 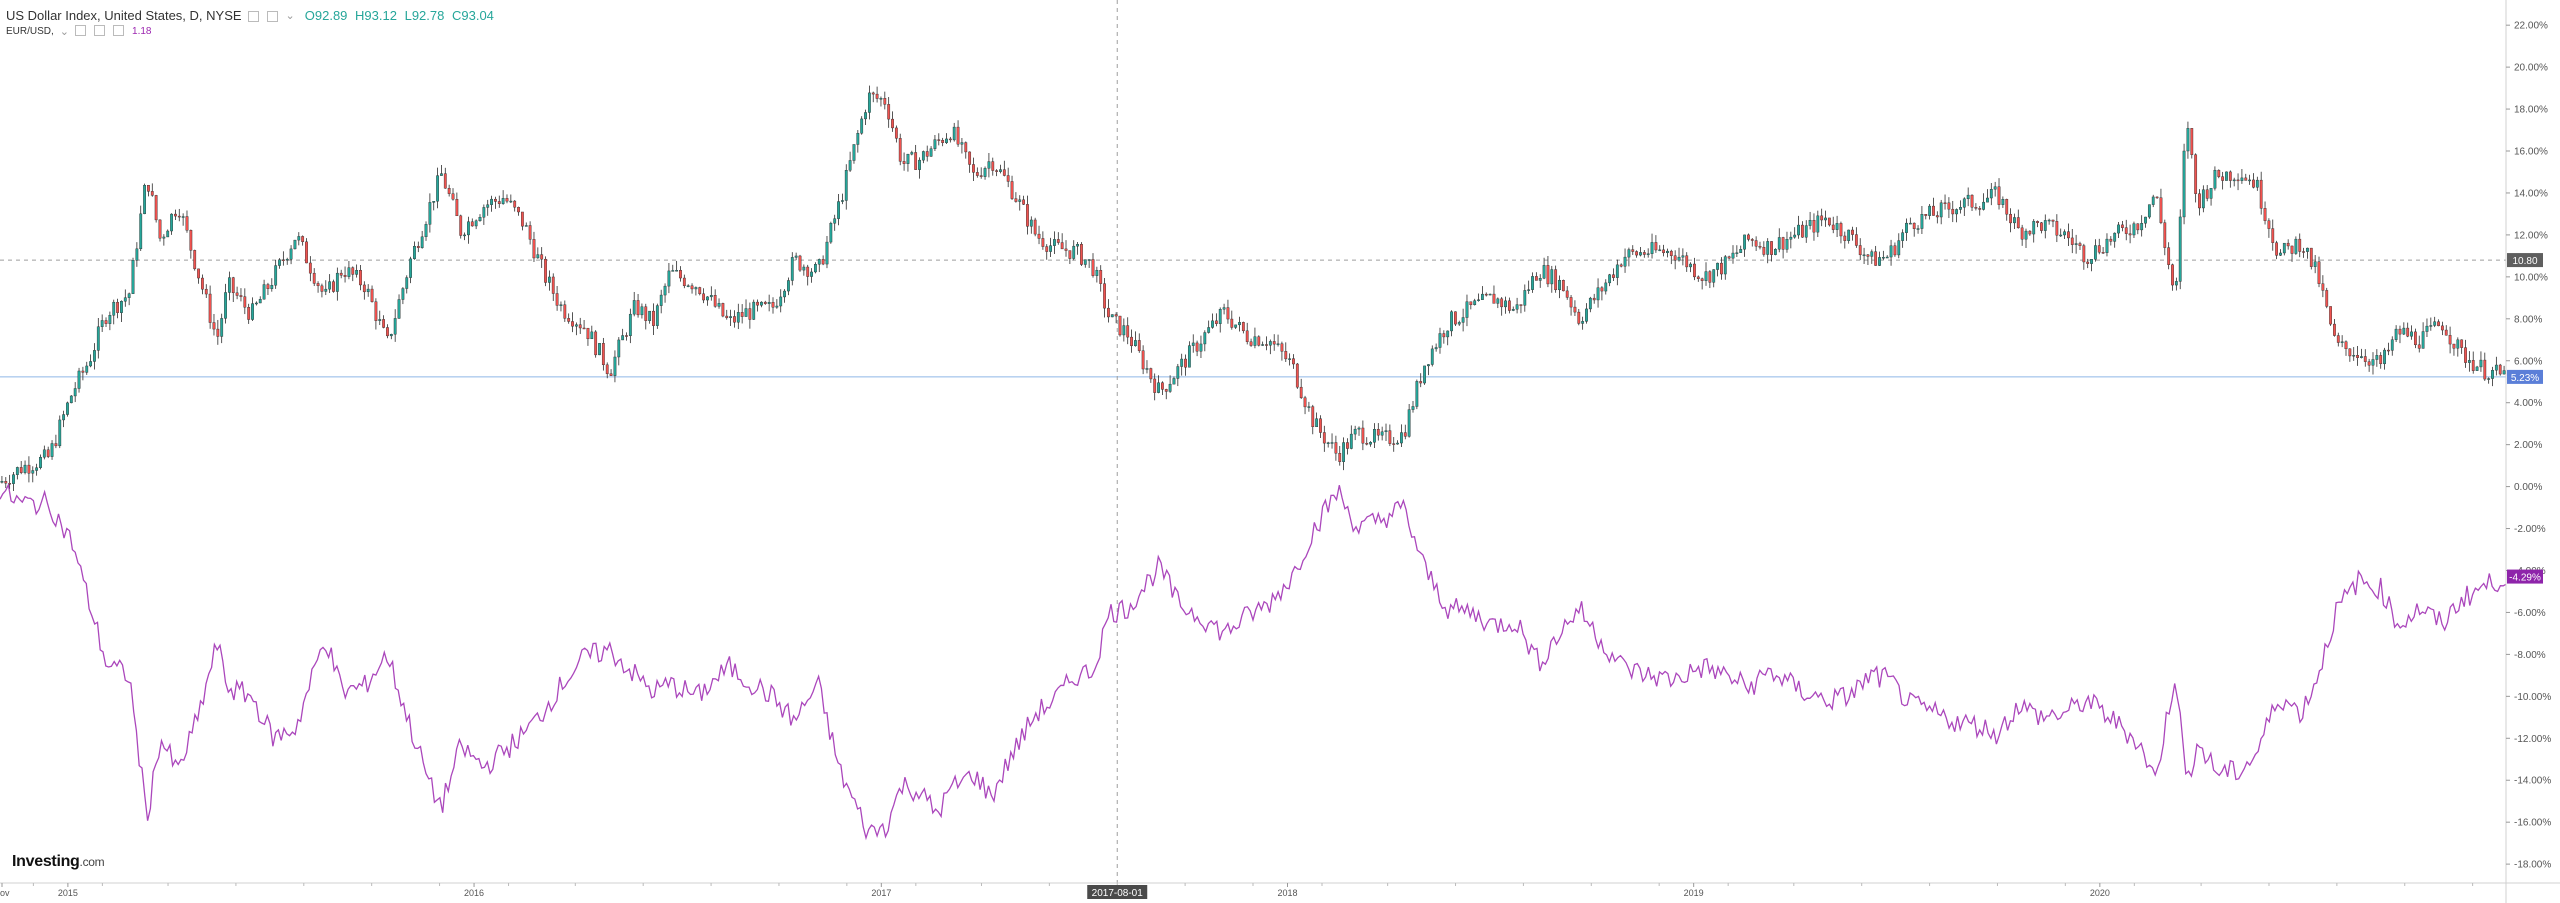 What do you see at coordinates (2531, 235) in the screenshot?
I see `y-tick-label: 12.00%` at bounding box center [2531, 235].